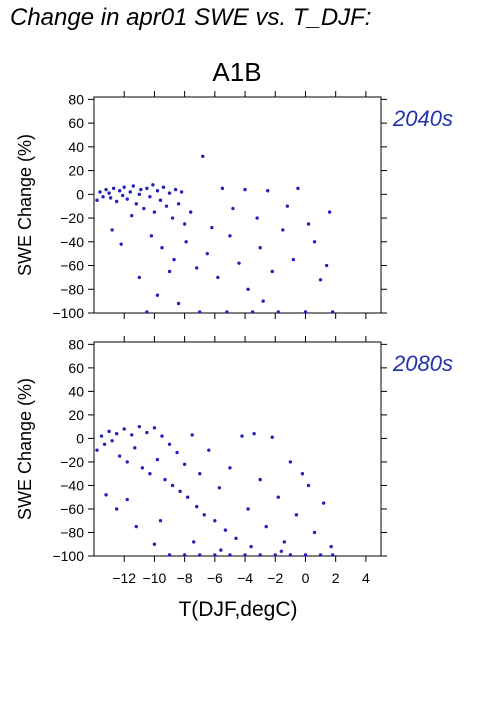 The image size is (501, 709). I want to click on x-tick-label: −4, so click(245, 578).